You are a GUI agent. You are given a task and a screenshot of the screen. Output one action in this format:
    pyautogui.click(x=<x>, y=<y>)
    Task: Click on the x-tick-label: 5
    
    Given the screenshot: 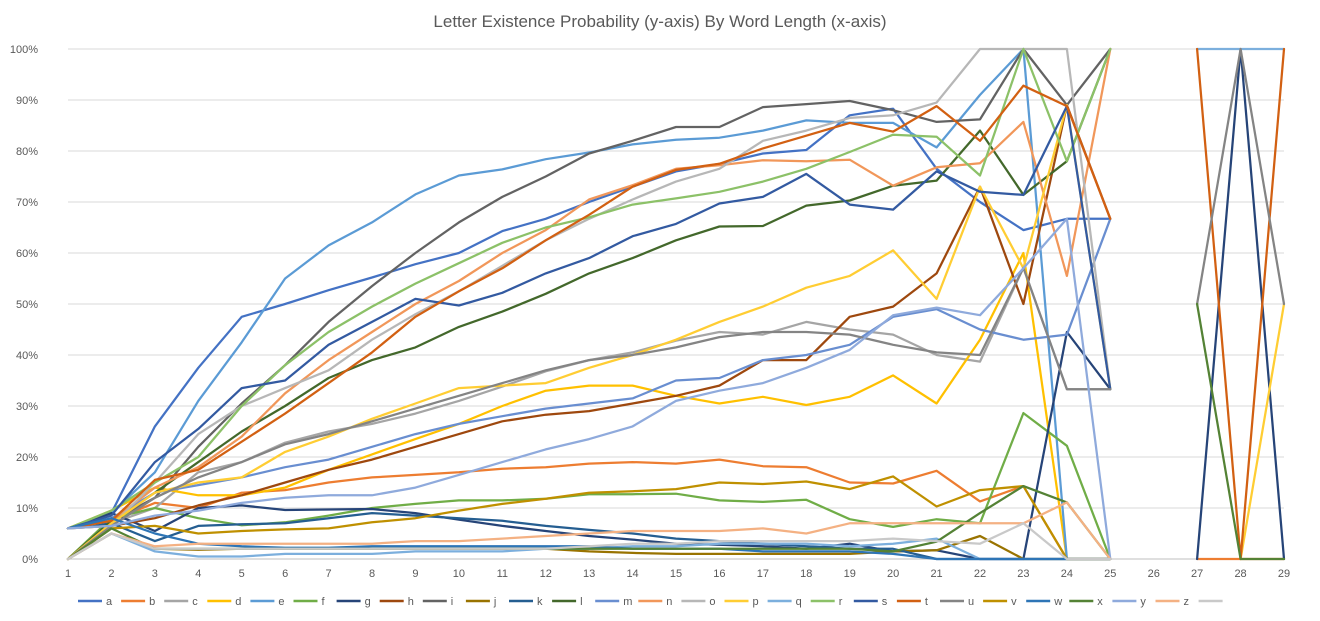 What is the action you would take?
    pyautogui.click(x=242, y=574)
    